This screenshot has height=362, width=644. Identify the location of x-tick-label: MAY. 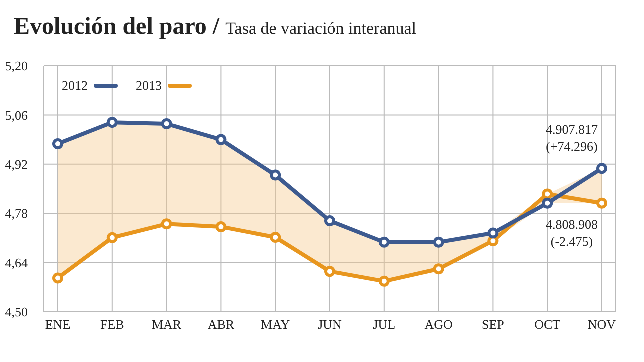
(276, 324).